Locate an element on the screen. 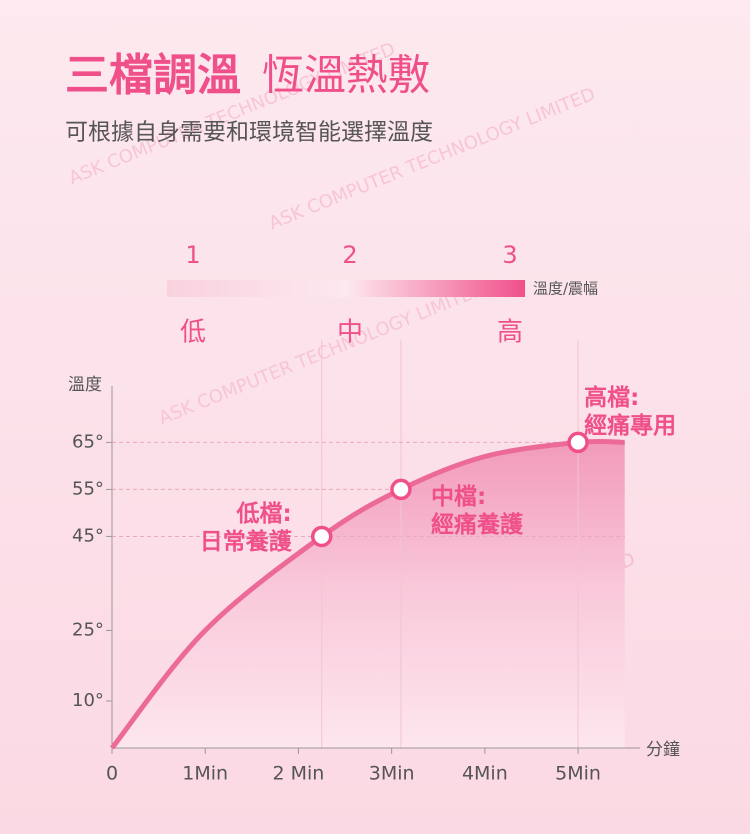  level-bar-label: 溫度/震幅 is located at coordinates (565, 289).